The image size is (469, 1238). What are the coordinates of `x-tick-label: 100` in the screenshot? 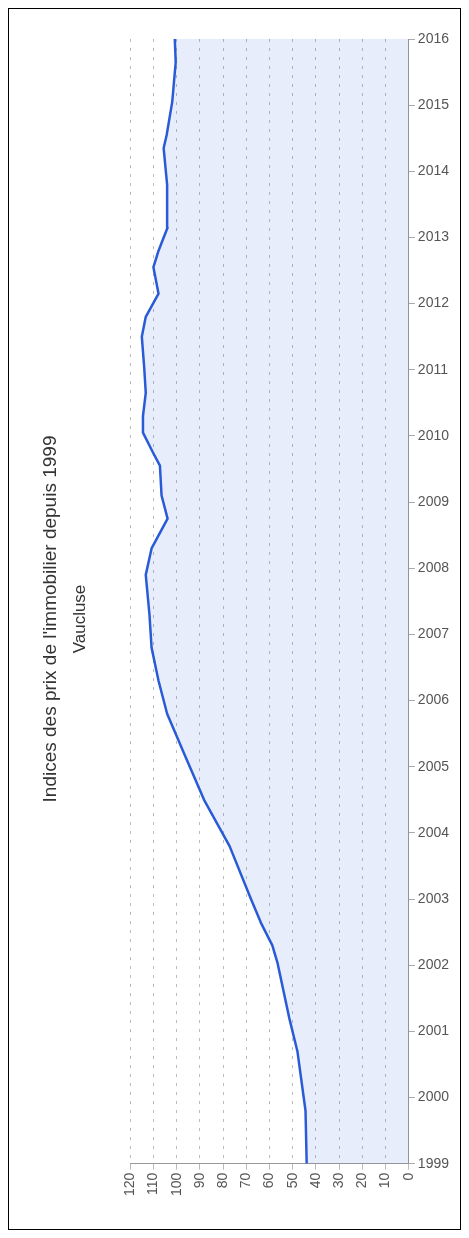 It's located at (175, 1184).